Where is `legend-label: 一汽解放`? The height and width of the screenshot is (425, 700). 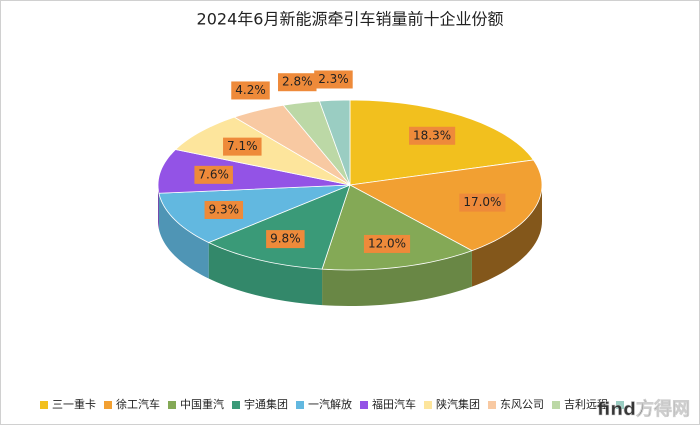
legend-label: 一汽解放 is located at coordinates (330, 404).